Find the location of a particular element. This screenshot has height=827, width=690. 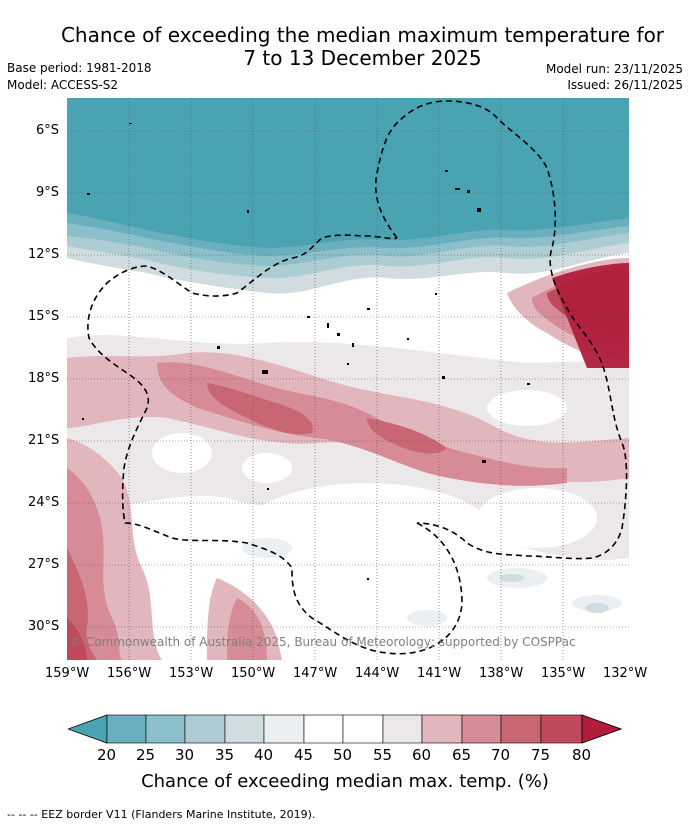

lat-label: 9°S is located at coordinates (48, 192).